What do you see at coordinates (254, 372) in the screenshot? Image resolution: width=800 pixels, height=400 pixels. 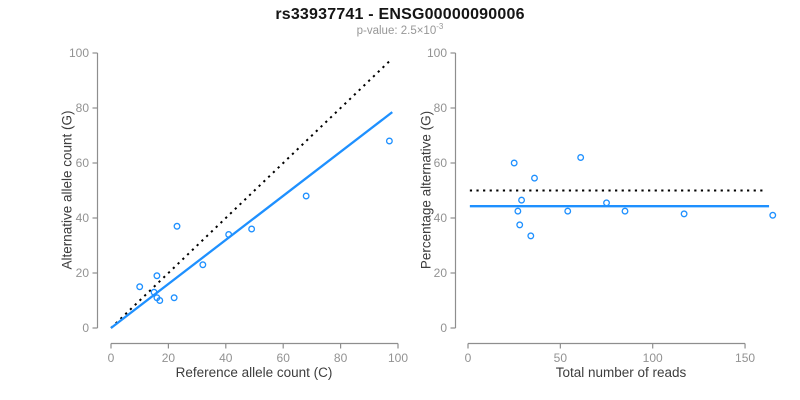 I see `x-axis-title-left: Reference allele count (C)` at bounding box center [254, 372].